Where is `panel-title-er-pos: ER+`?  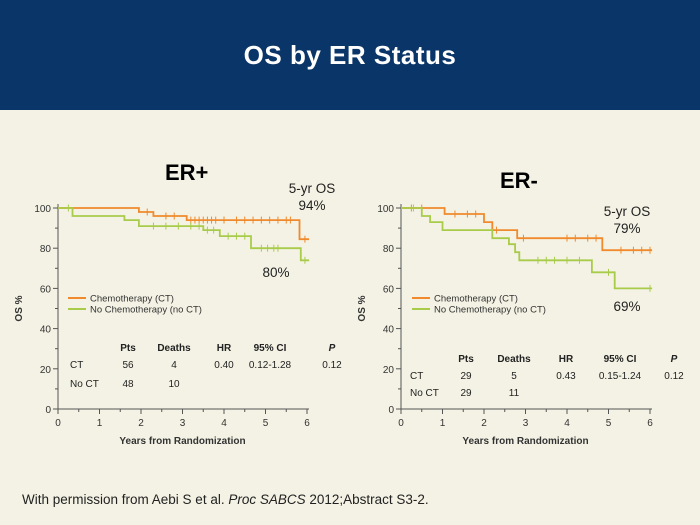
panel-title-er-pos: ER+ is located at coordinates (187, 172).